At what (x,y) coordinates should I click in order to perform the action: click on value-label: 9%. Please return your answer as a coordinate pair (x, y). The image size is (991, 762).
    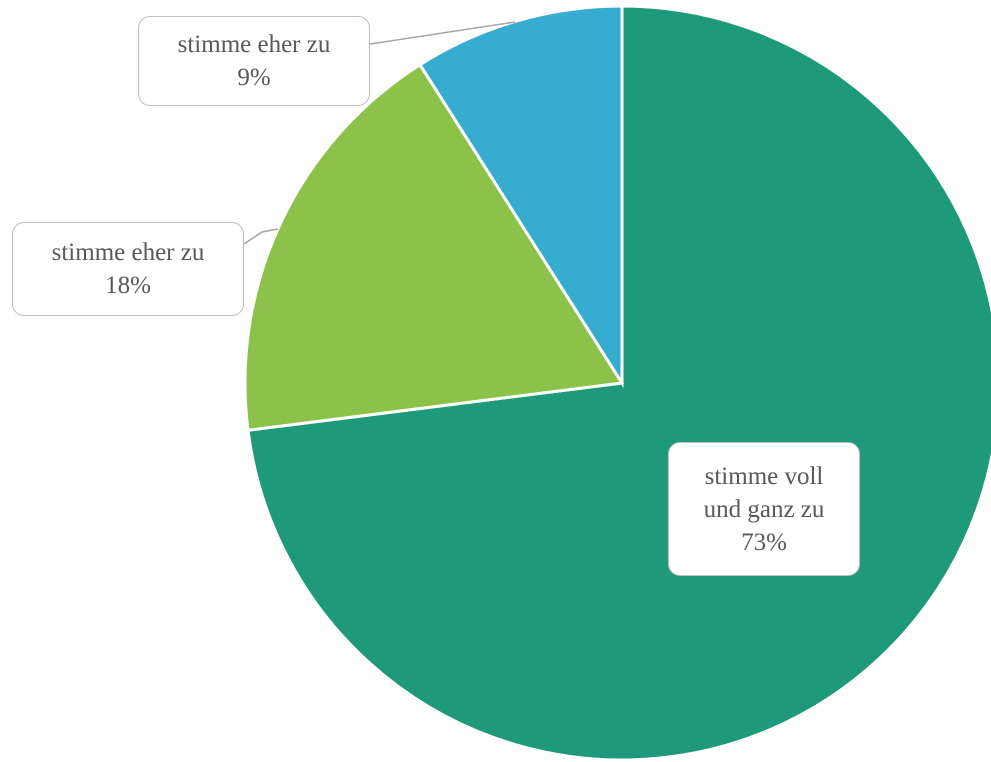
    Looking at the image, I should click on (254, 77).